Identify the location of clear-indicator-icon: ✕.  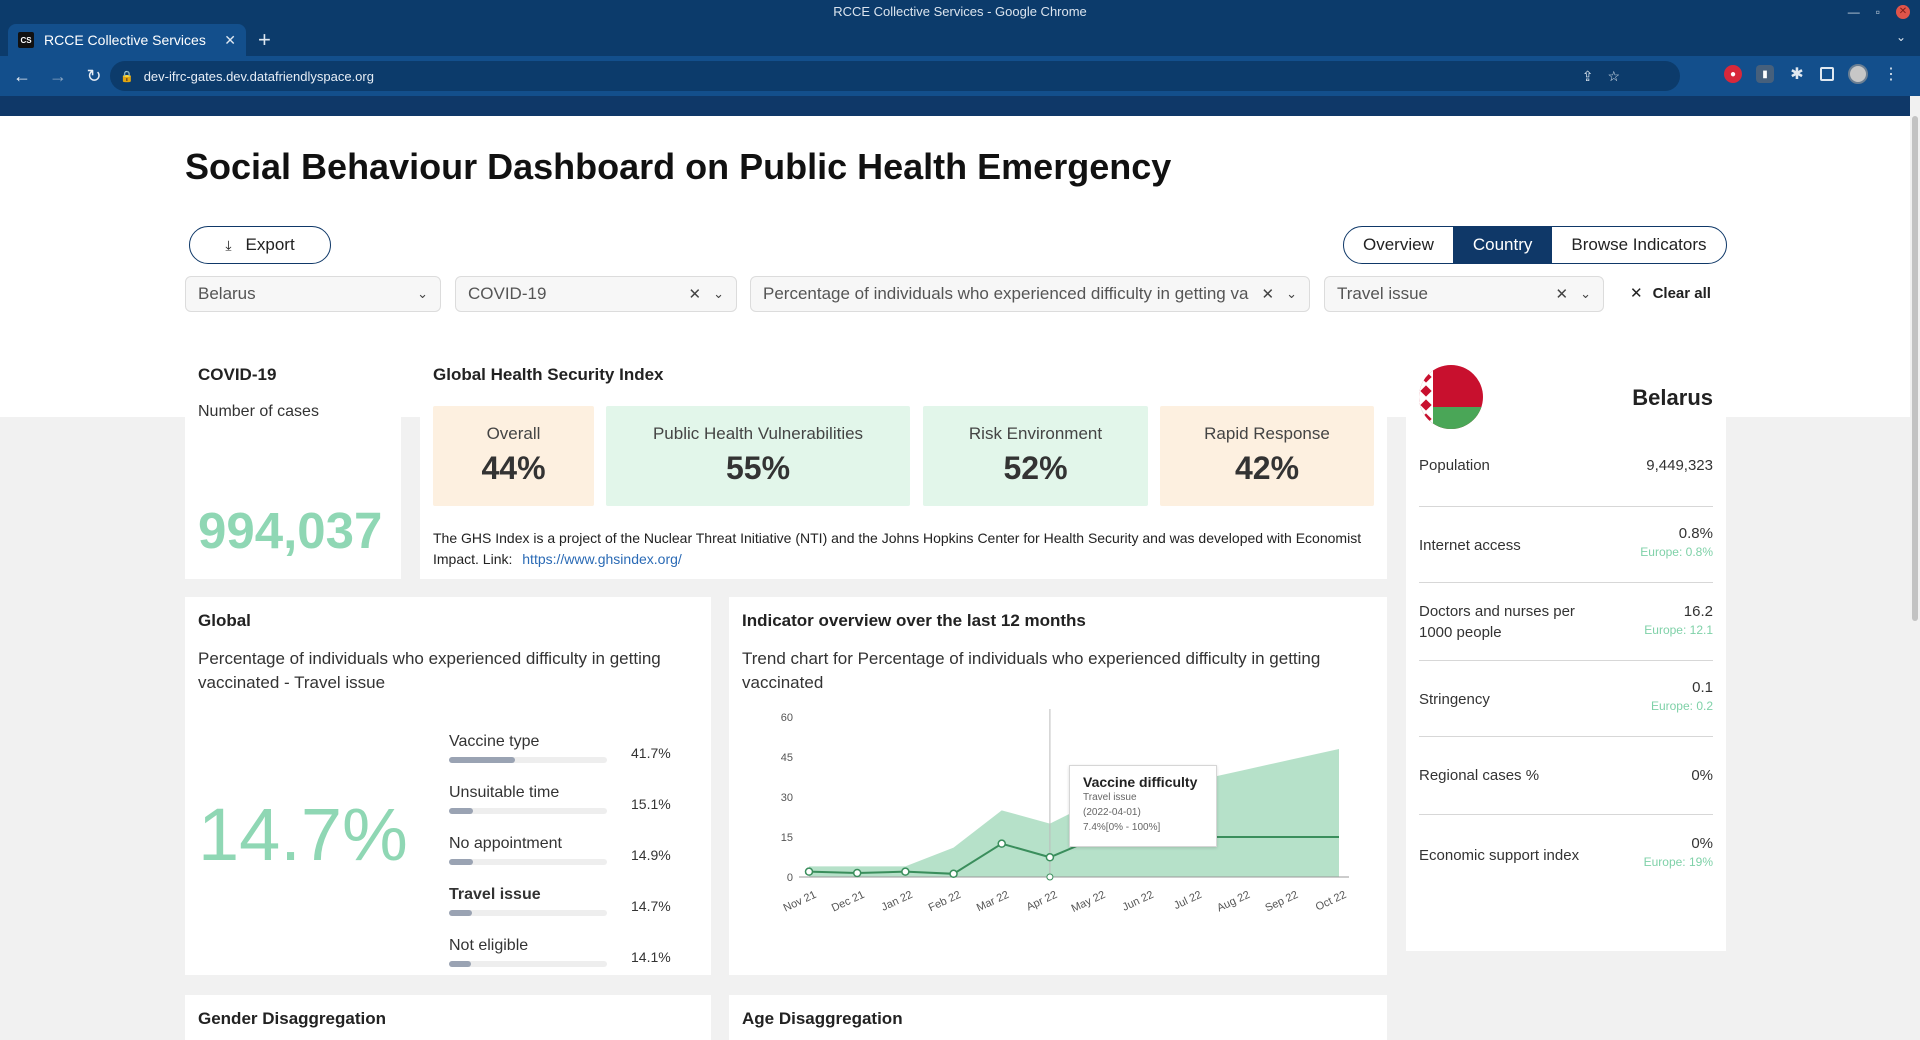
(1268, 294).